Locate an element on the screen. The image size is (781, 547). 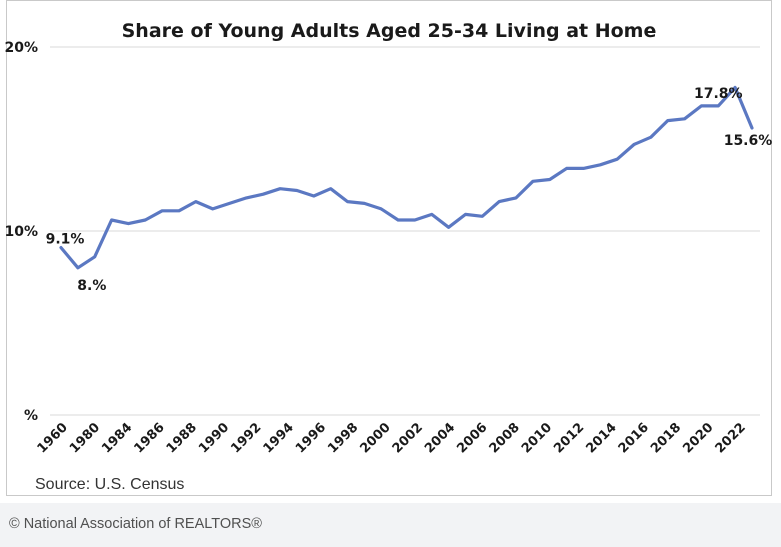
x-tick-label: 1998 is located at coordinates (343, 438).